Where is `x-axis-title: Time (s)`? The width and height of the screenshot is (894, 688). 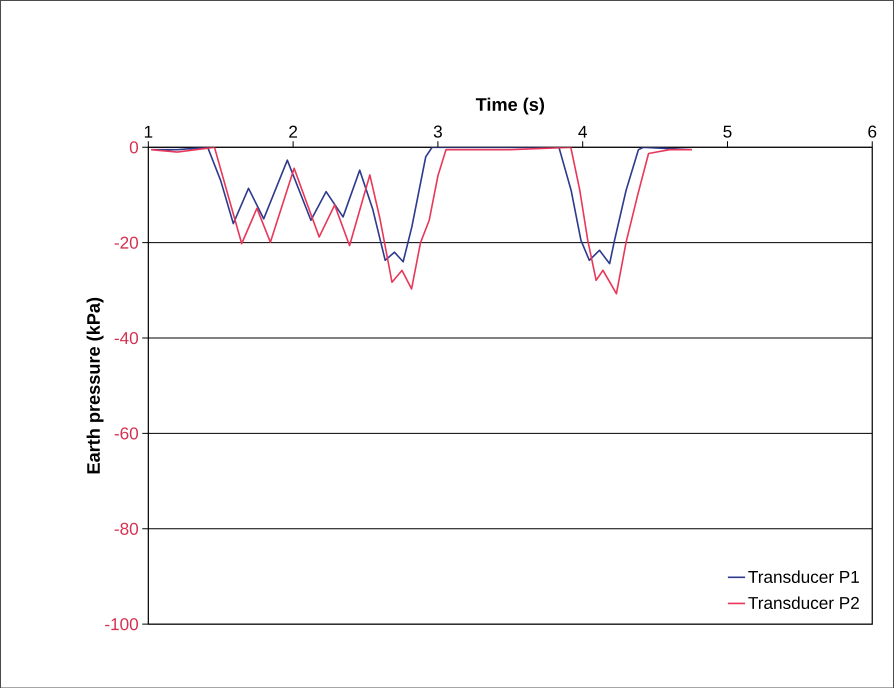
x-axis-title: Time (s) is located at coordinates (510, 105).